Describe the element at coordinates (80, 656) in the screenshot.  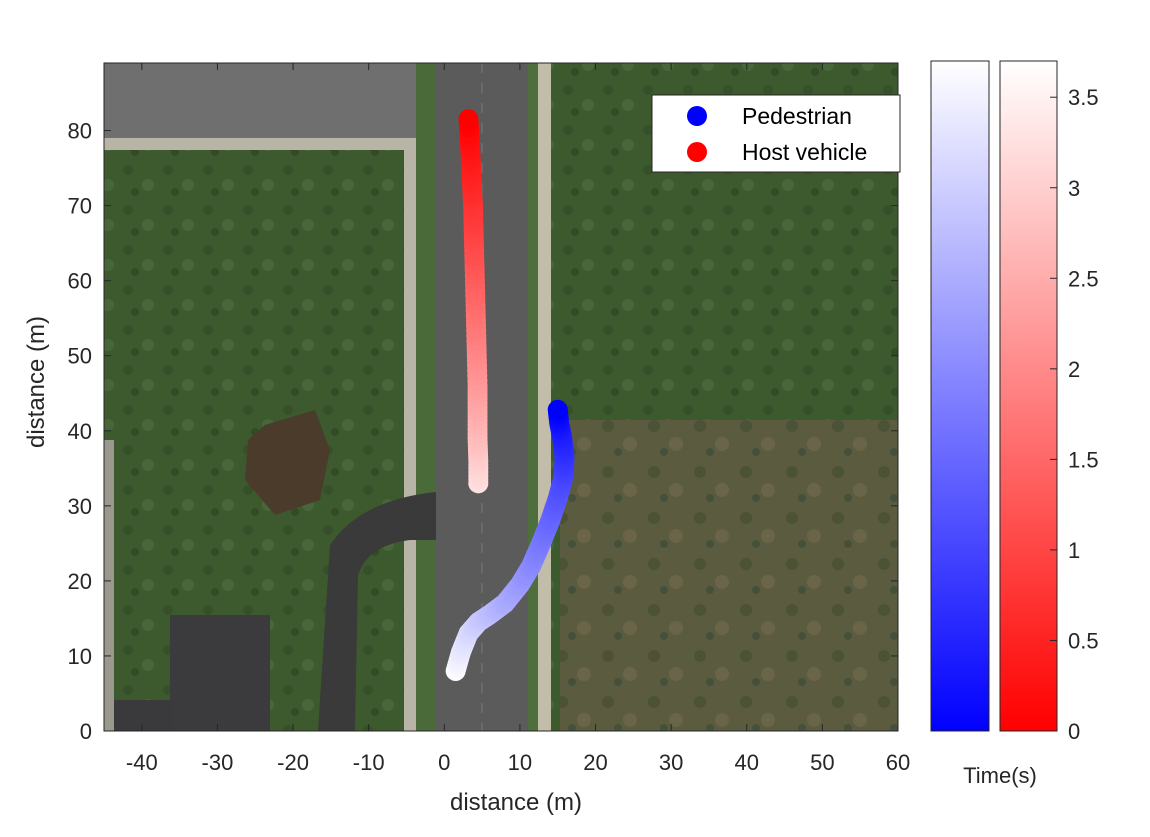
I see `y-tick-label: 10` at that location.